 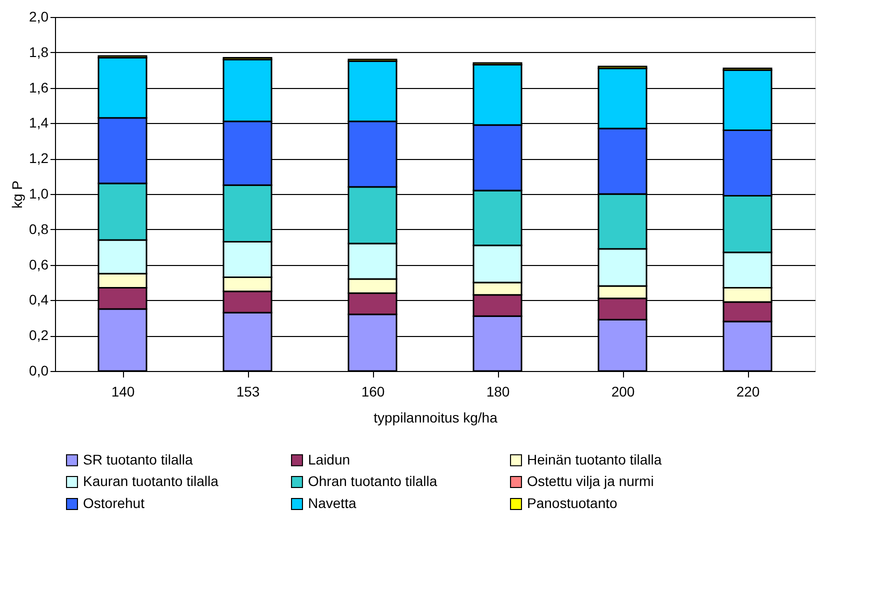 I want to click on y-axis-title: kg P, so click(x=17, y=194).